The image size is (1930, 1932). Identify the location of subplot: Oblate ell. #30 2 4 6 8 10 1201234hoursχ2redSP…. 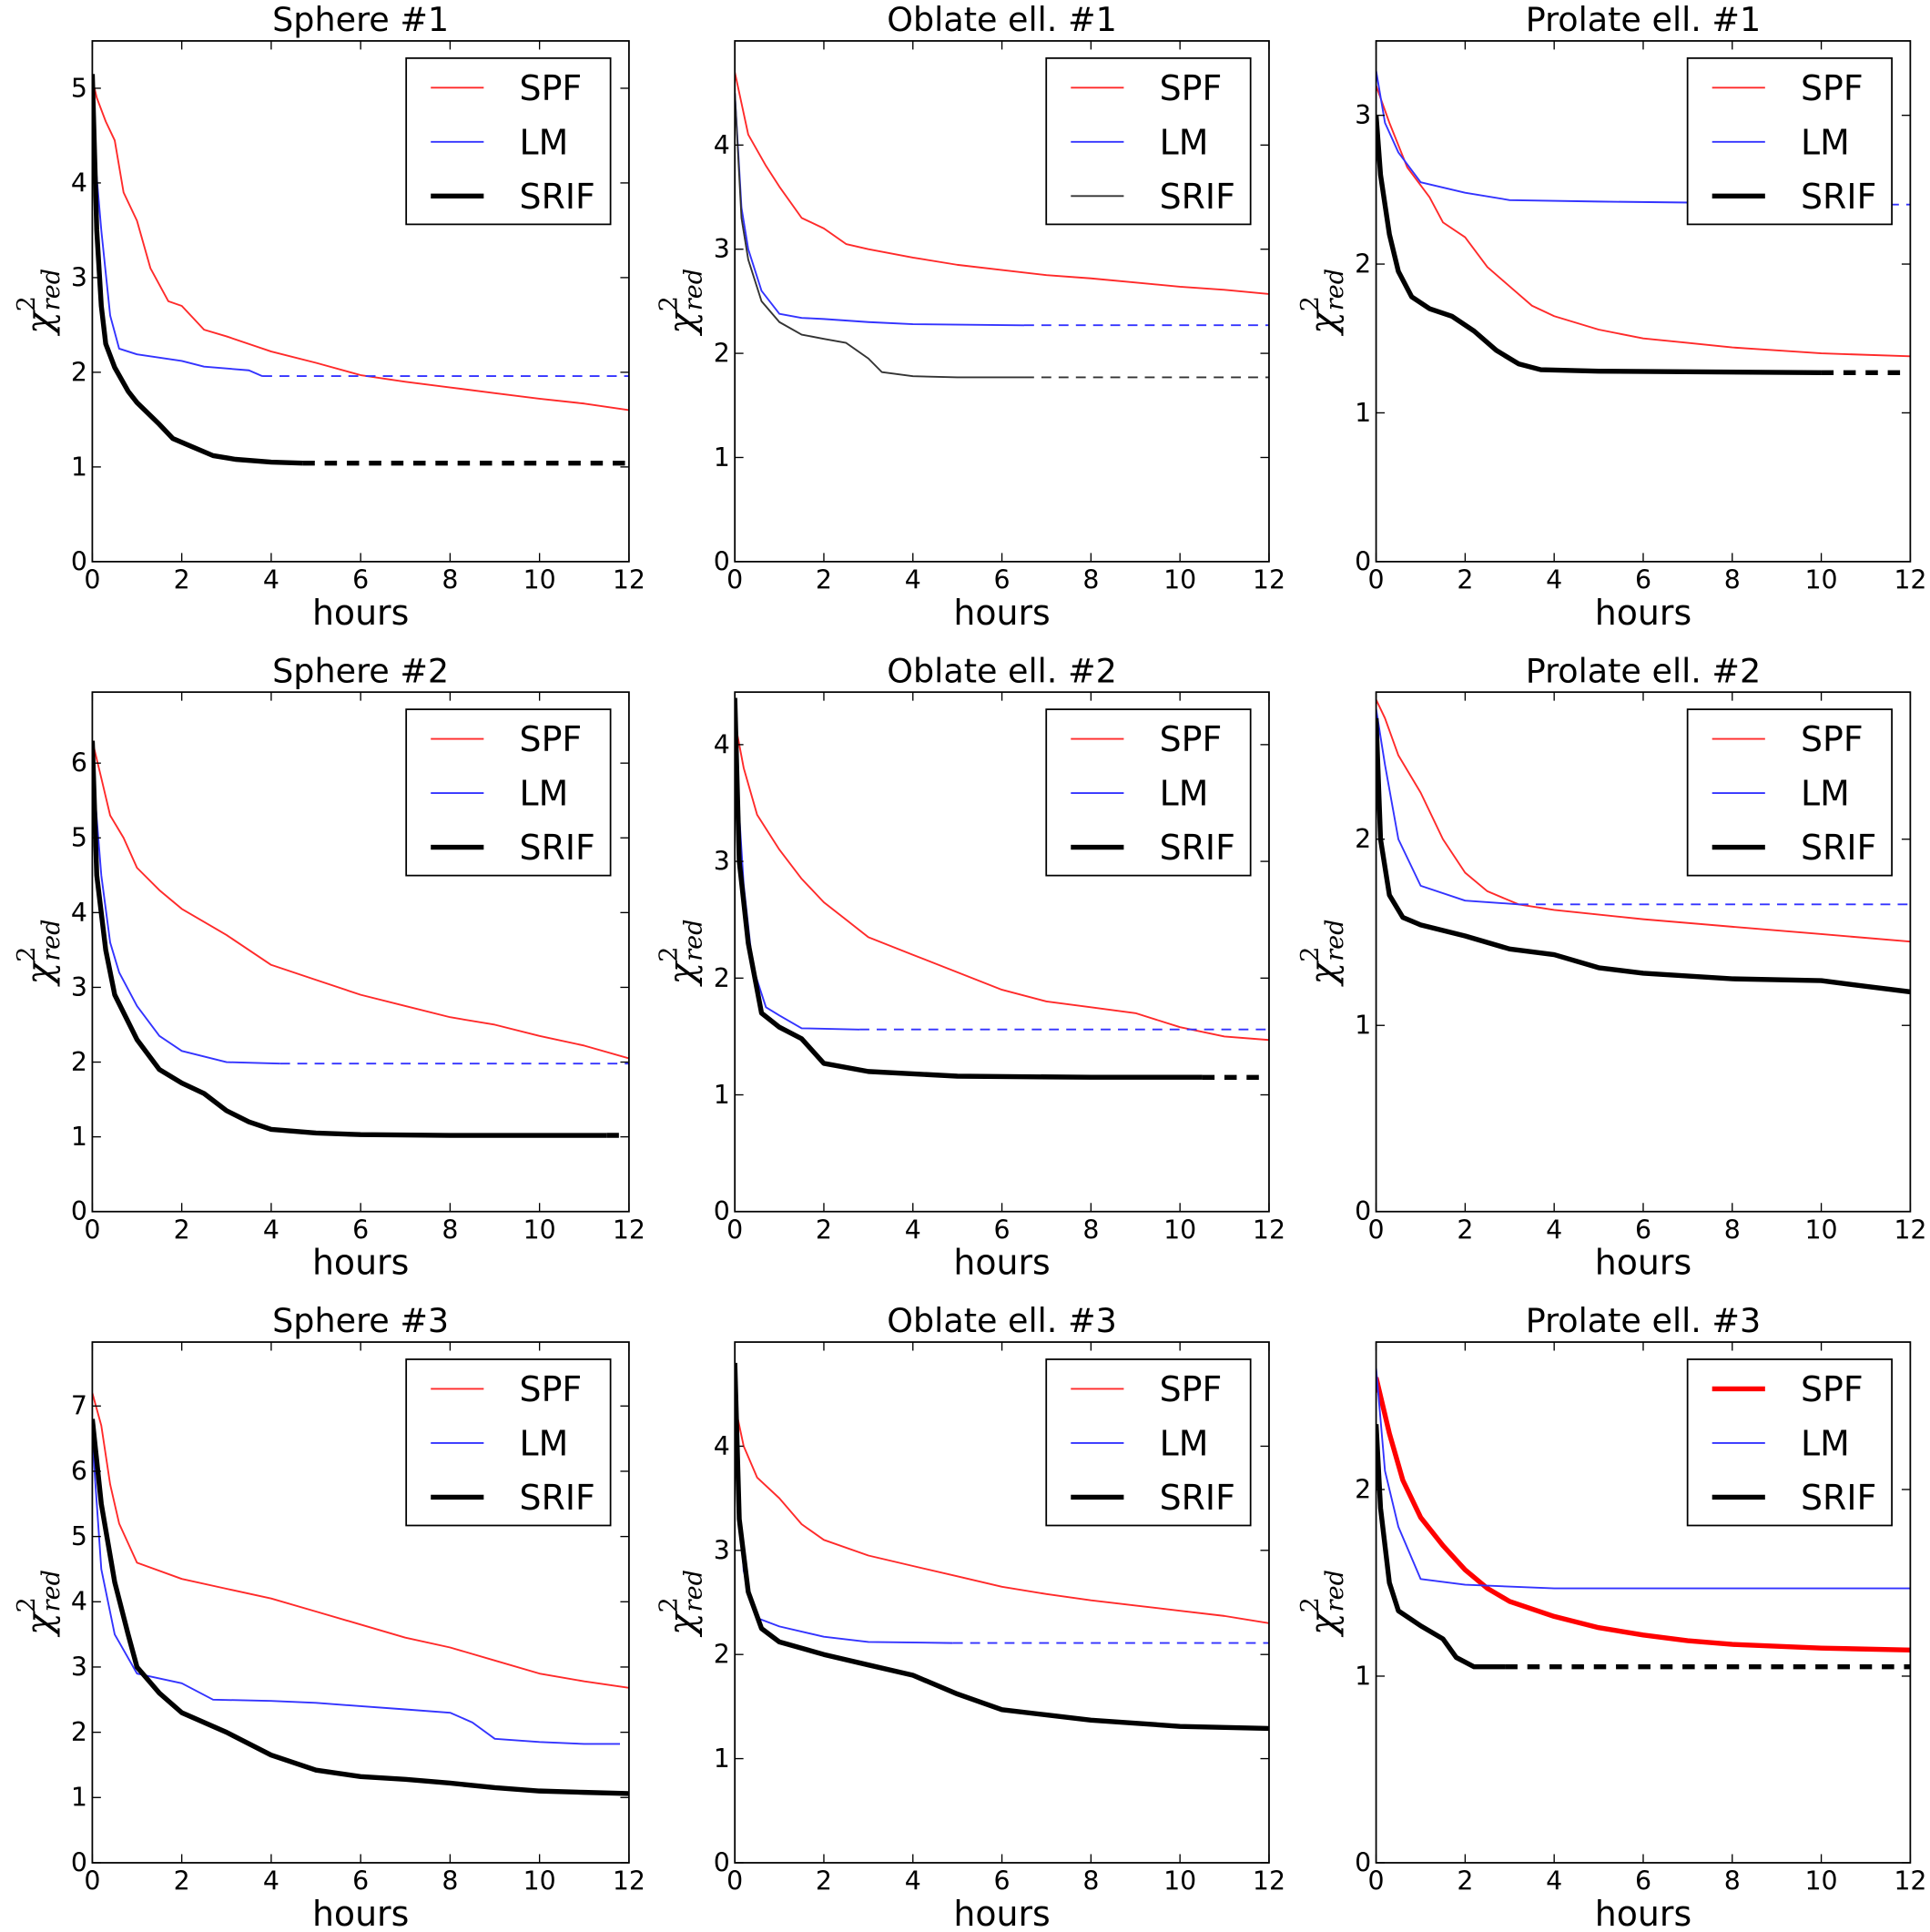
(970, 1617).